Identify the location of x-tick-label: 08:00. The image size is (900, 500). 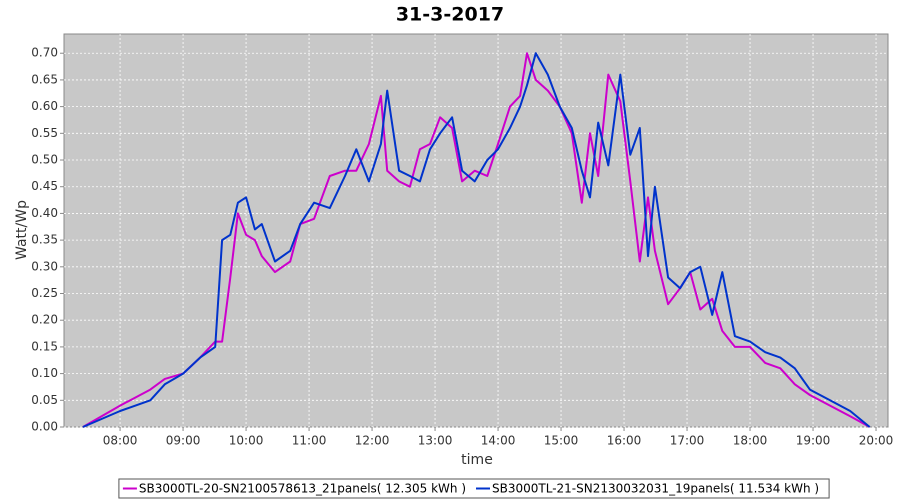
(120, 441).